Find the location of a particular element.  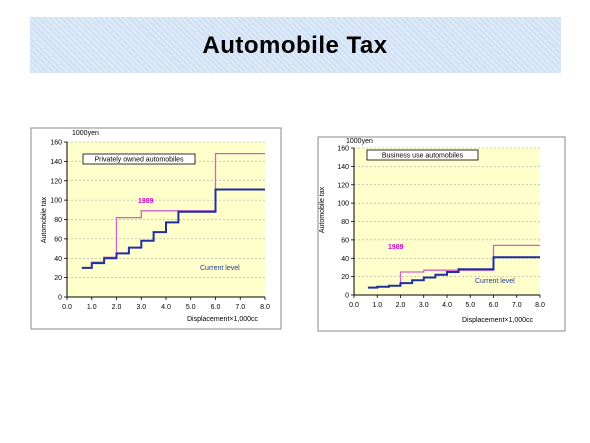

legend-box-label: Business use automobiles is located at coordinates (423, 156).